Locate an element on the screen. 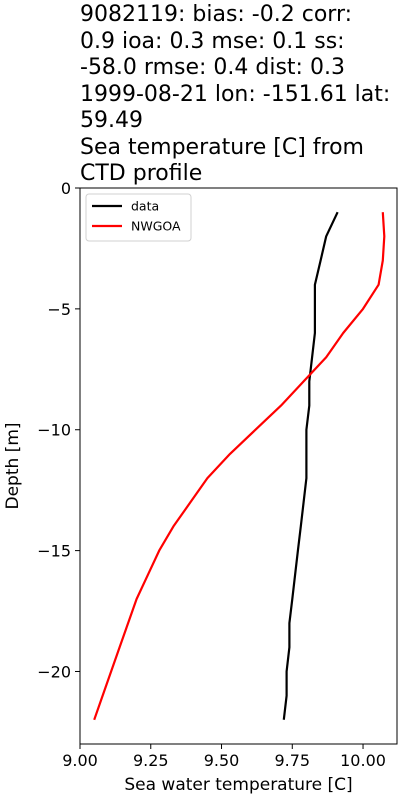  title-line-5: 59.49 is located at coordinates (111, 120).